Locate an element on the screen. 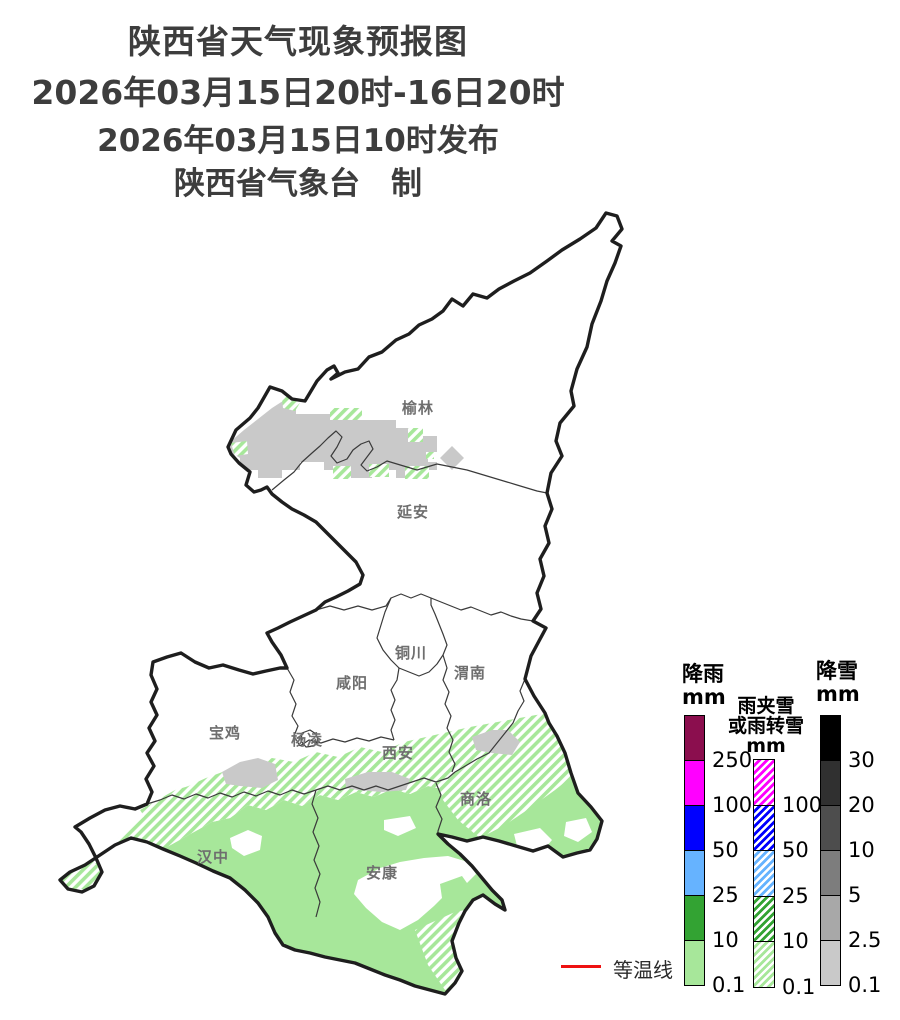 The image size is (900, 1020). legend-title-sleet: 雨夹雪 或雨转雪 mm is located at coordinates (766, 726).